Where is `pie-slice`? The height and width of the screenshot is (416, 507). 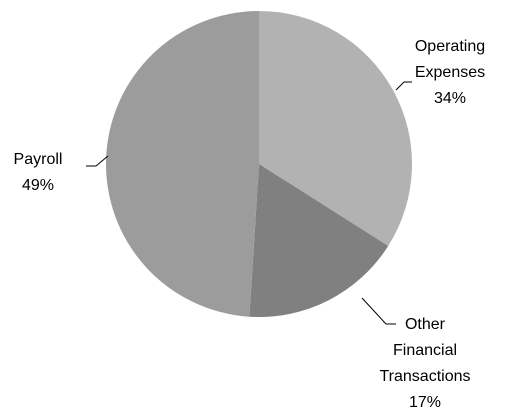
pie-slice is located at coordinates (319, 240).